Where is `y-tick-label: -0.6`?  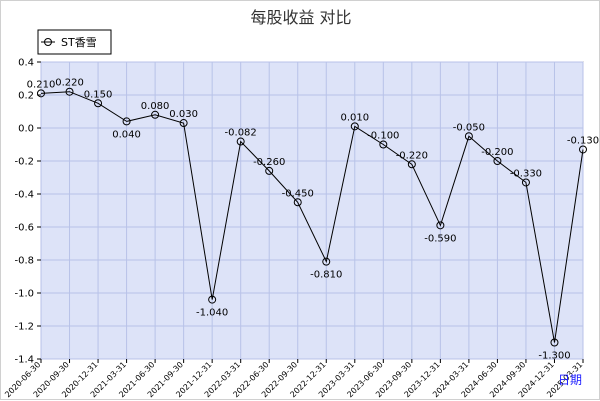 y-tick-label: -0.6 is located at coordinates (24, 228).